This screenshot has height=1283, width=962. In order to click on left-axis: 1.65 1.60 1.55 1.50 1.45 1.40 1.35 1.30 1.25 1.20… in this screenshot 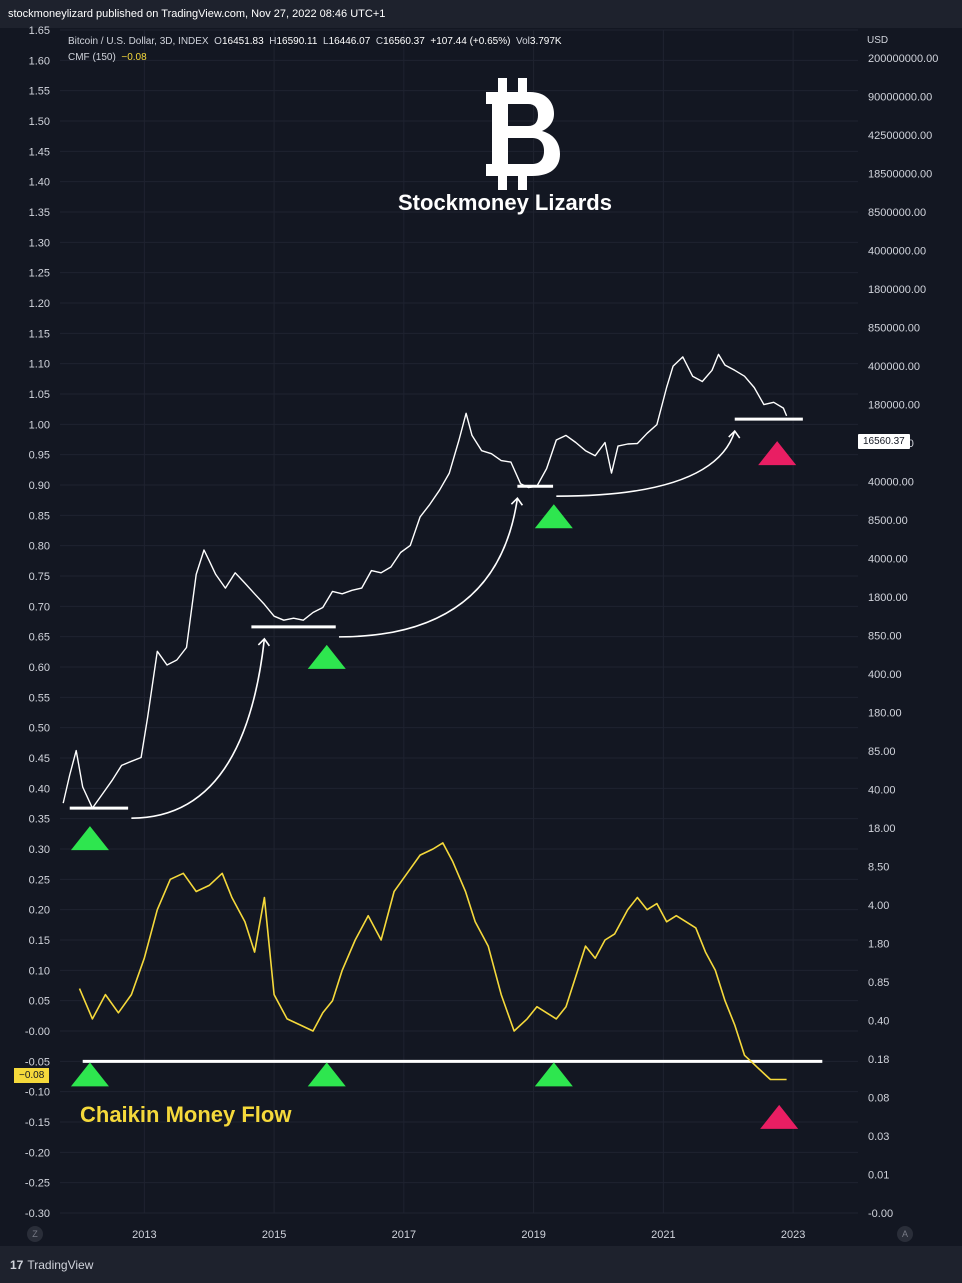, I will do `click(37, 622)`.